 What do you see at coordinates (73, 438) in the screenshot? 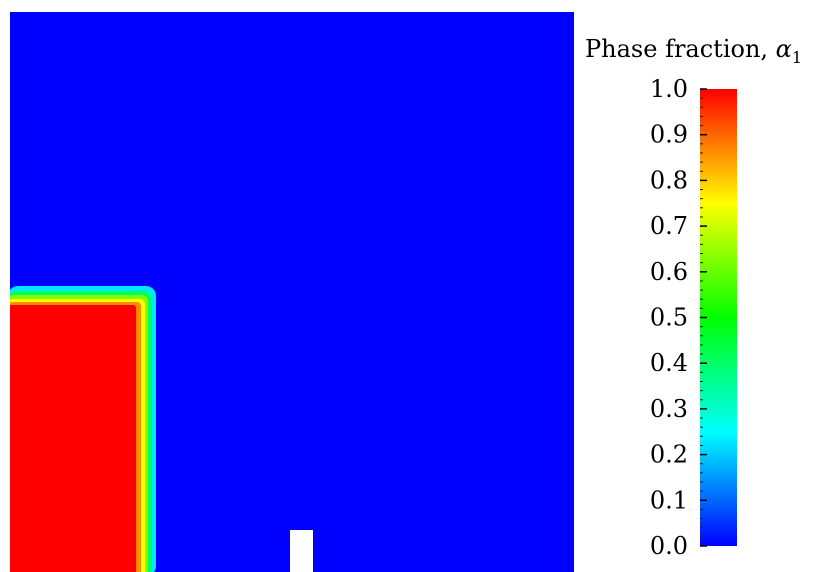
I see `water-column-region` at bounding box center [73, 438].